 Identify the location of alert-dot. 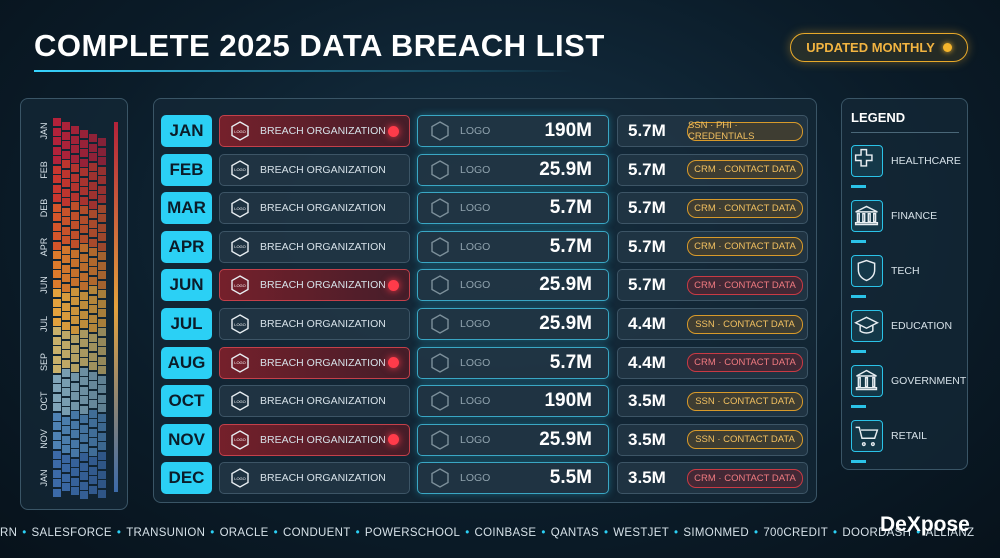
(393, 131).